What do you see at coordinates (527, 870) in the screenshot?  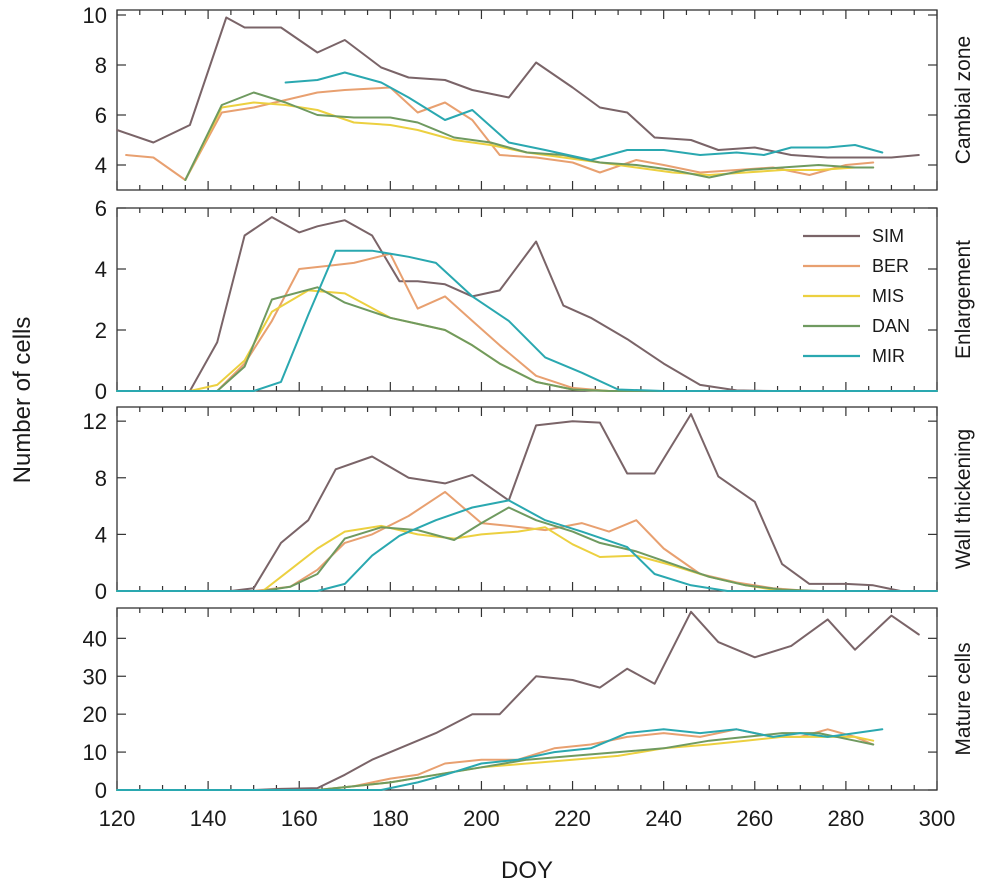 I see `x-axis-title: DOY` at bounding box center [527, 870].